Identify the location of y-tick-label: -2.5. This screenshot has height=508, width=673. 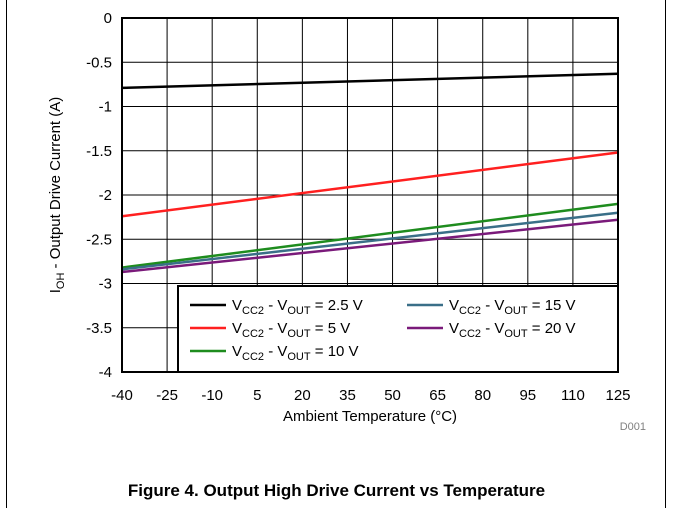
(99, 239).